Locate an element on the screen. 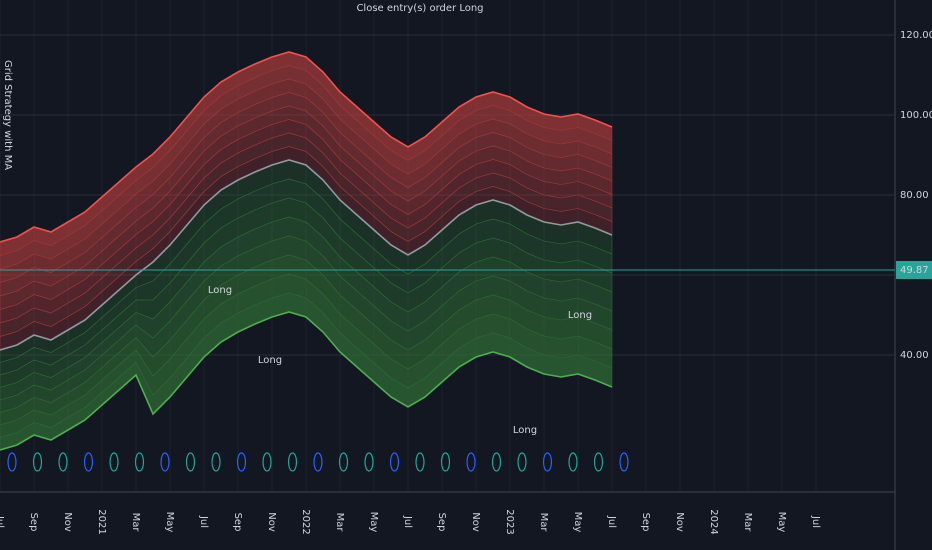  x-tick-label: 2022 is located at coordinates (305, 521).